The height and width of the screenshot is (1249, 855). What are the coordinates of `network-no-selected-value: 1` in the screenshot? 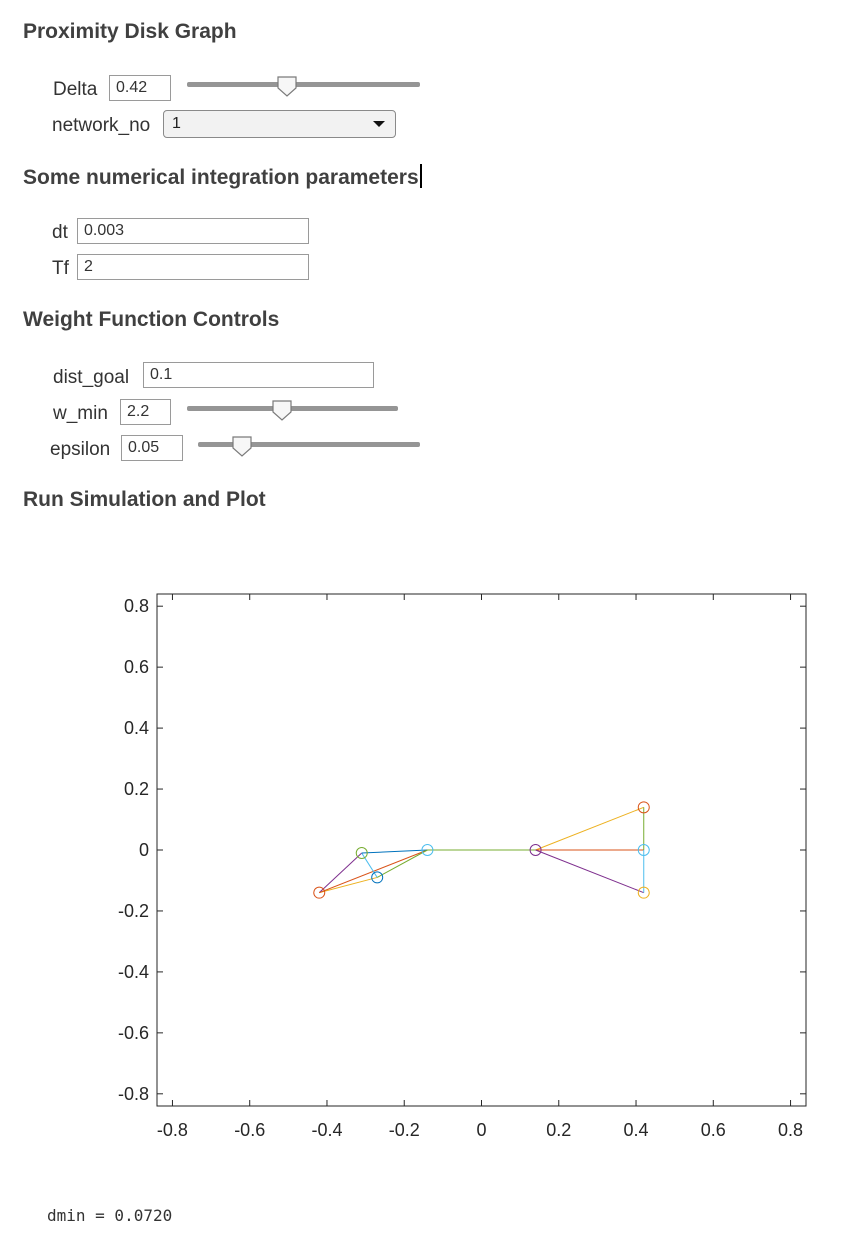 It's located at (176, 123).